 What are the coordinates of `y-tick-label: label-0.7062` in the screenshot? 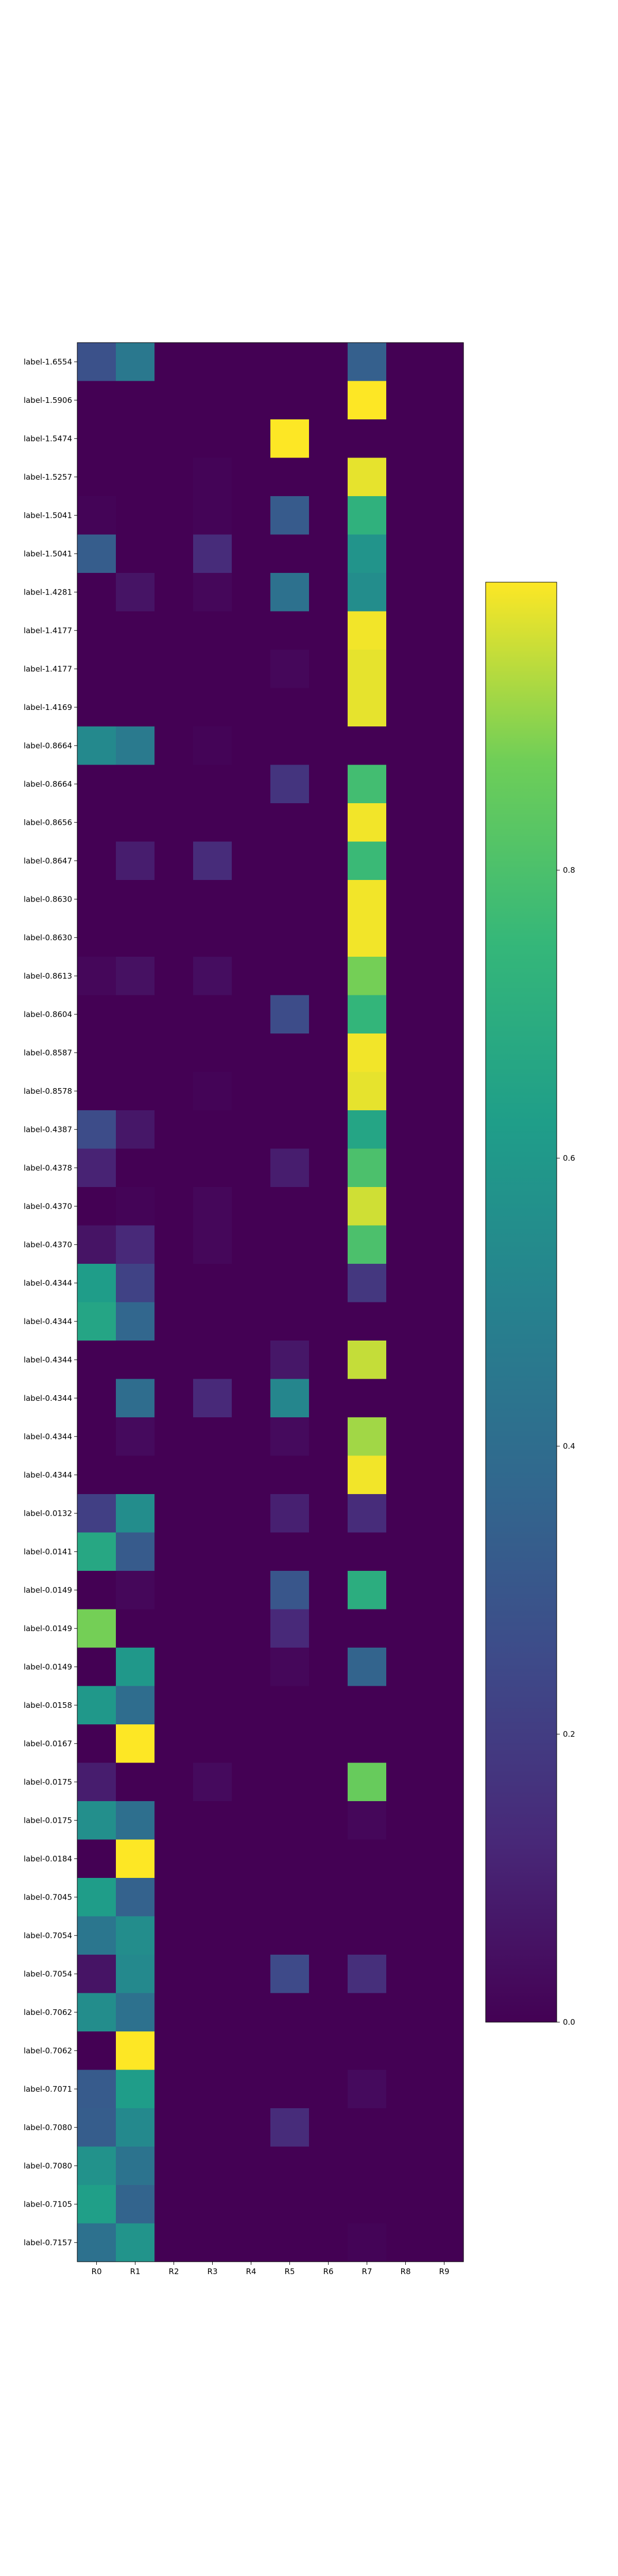 It's located at (48, 2050).